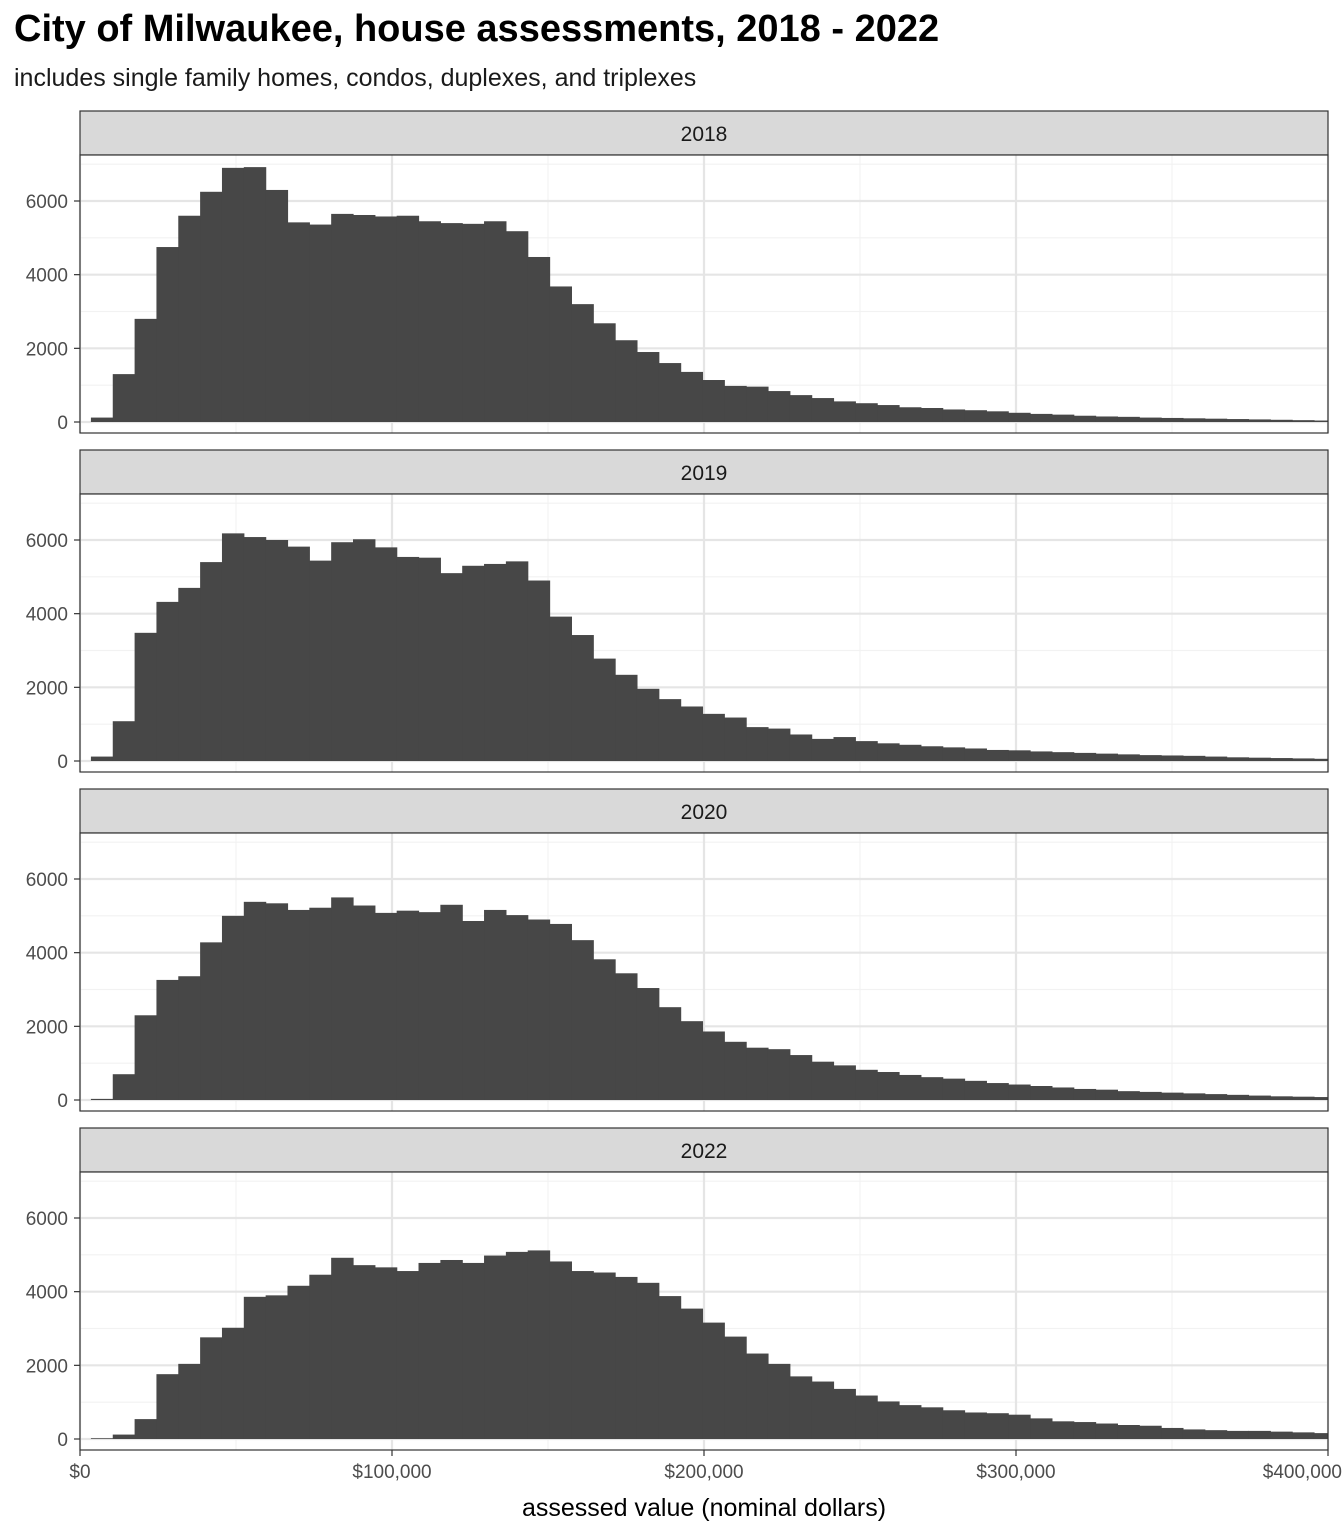 The image size is (1344, 1536). I want to click on facet-strip-label: 2020, so click(704, 812).